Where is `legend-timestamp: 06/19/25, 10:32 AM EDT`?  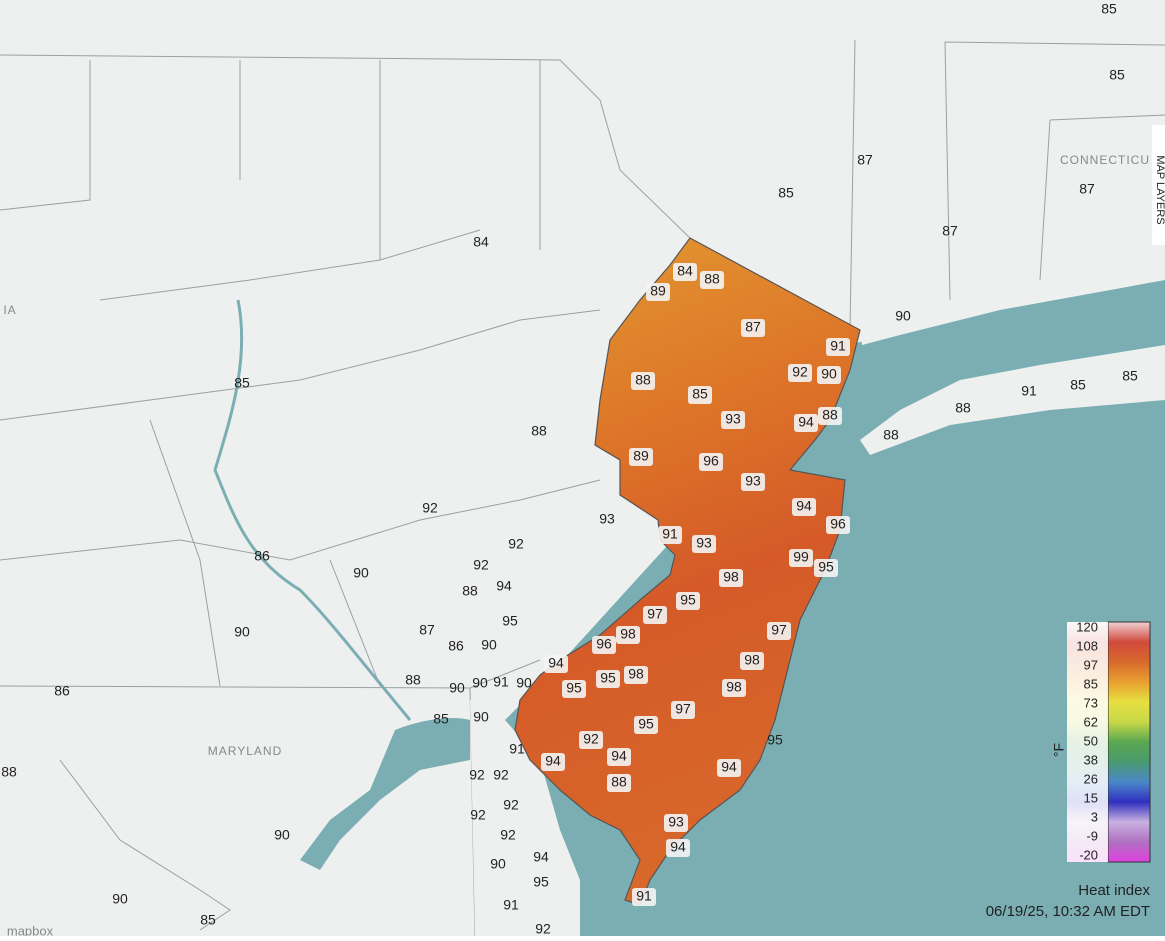
legend-timestamp: 06/19/25, 10:32 AM EDT is located at coordinates (1068, 911).